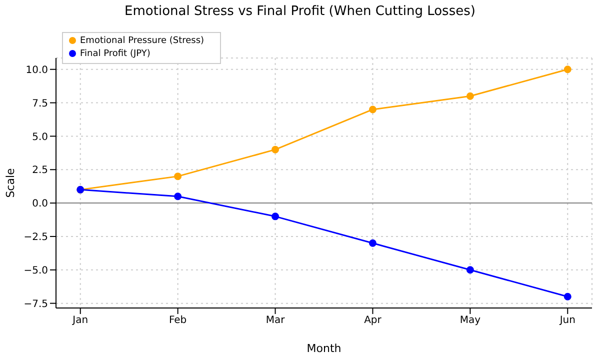  I want to click on y-tick-label: −7.5, so click(36, 304).